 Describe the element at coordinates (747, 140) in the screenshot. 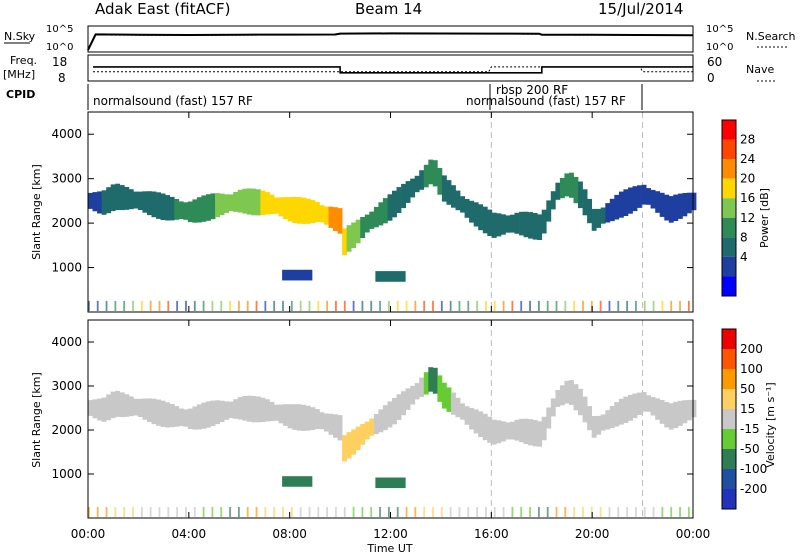

I see `power-colorbar-tick: 28` at that location.